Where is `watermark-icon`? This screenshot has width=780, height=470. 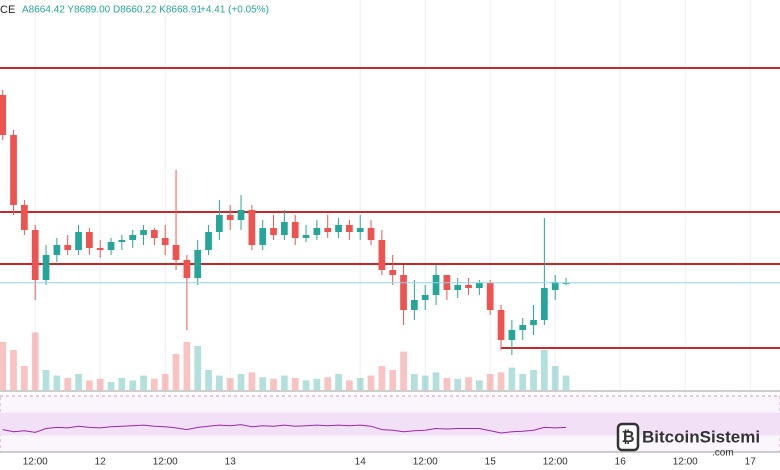
watermark-icon is located at coordinates (628, 437).